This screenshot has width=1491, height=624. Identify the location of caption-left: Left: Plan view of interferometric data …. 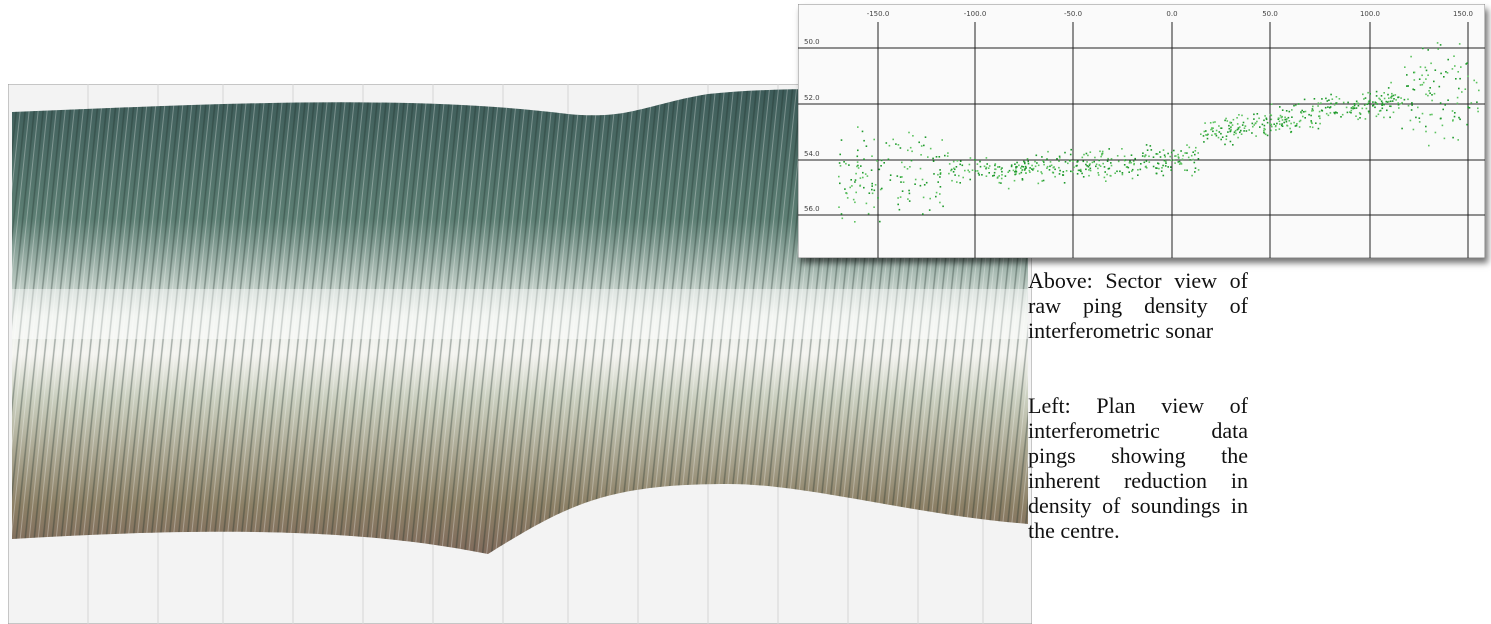
(1138, 468).